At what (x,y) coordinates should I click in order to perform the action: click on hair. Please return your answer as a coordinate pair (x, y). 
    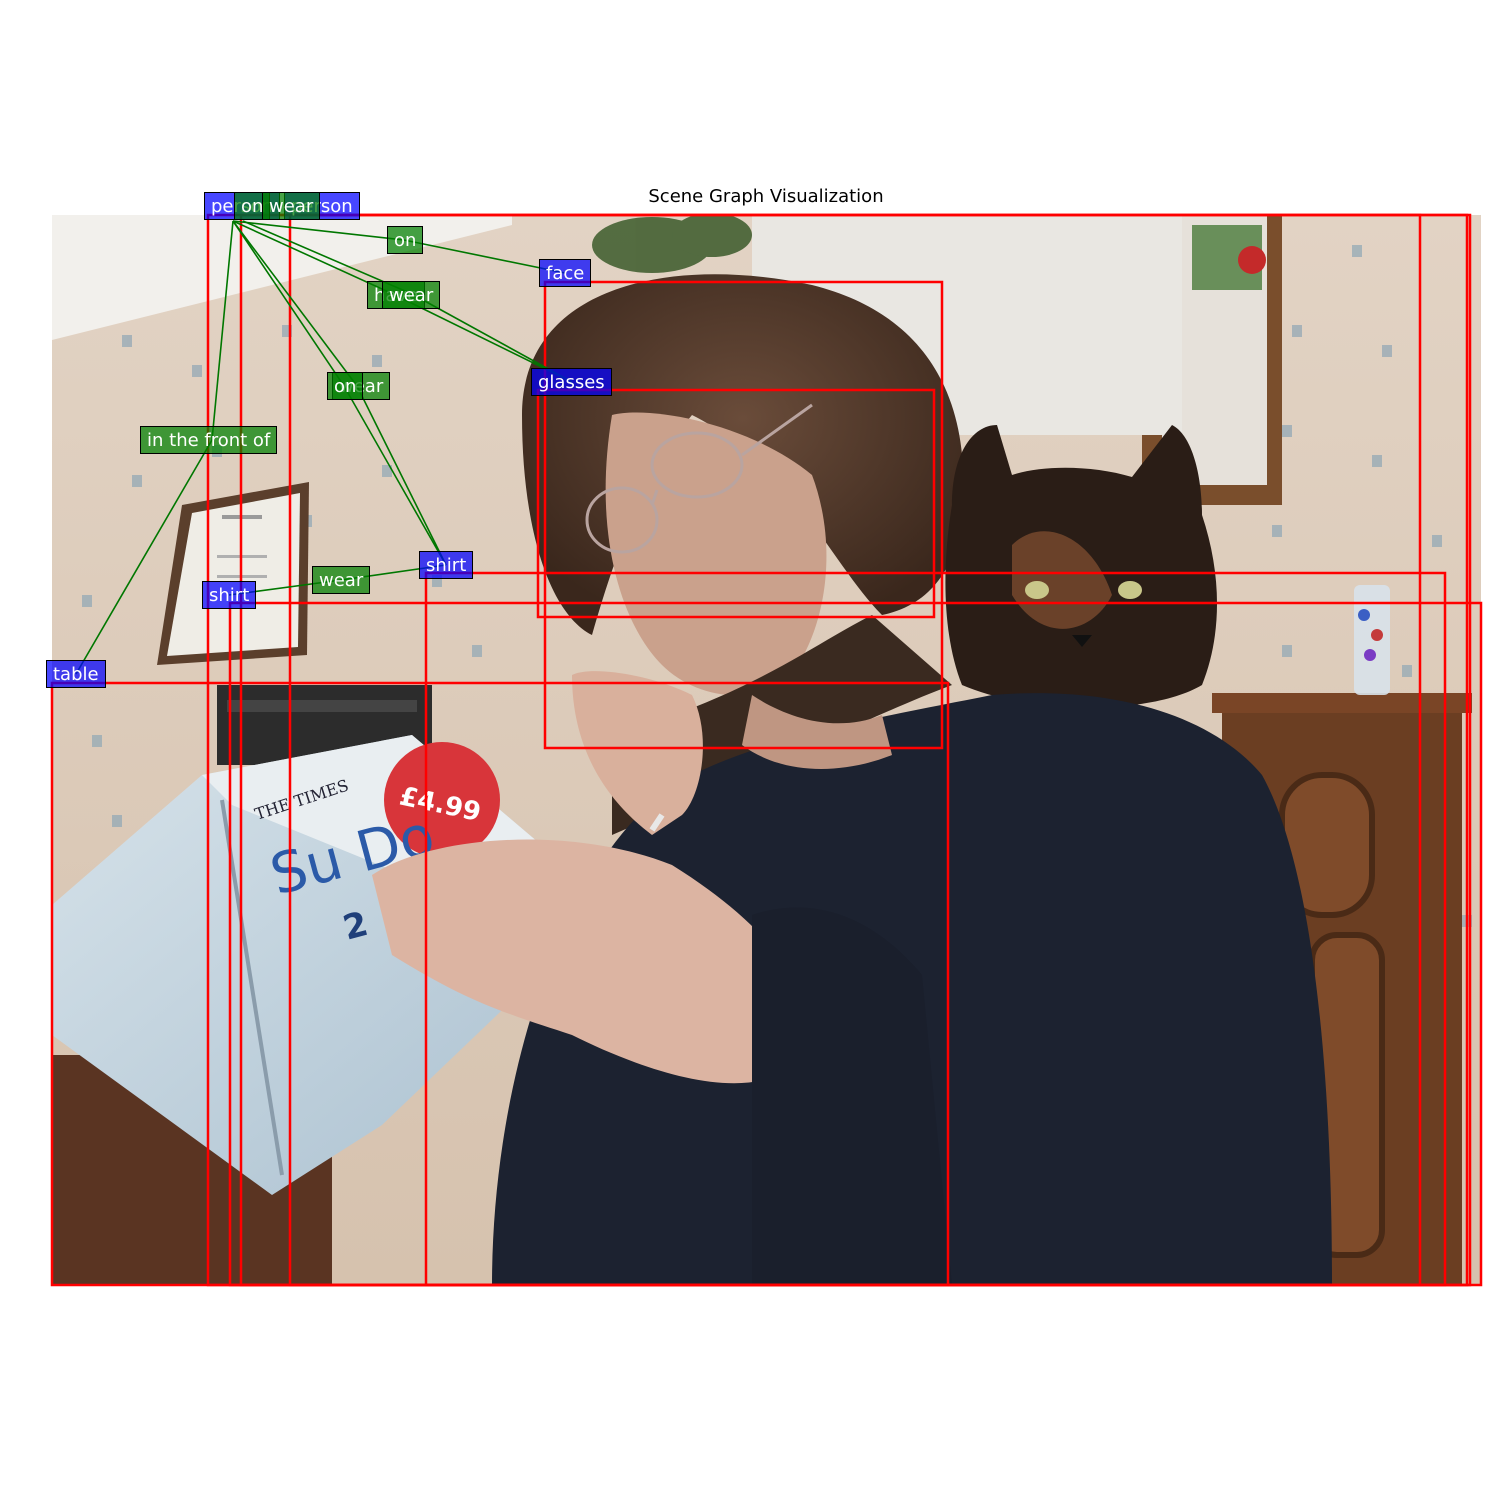
    Looking at the image, I should click on (743, 454).